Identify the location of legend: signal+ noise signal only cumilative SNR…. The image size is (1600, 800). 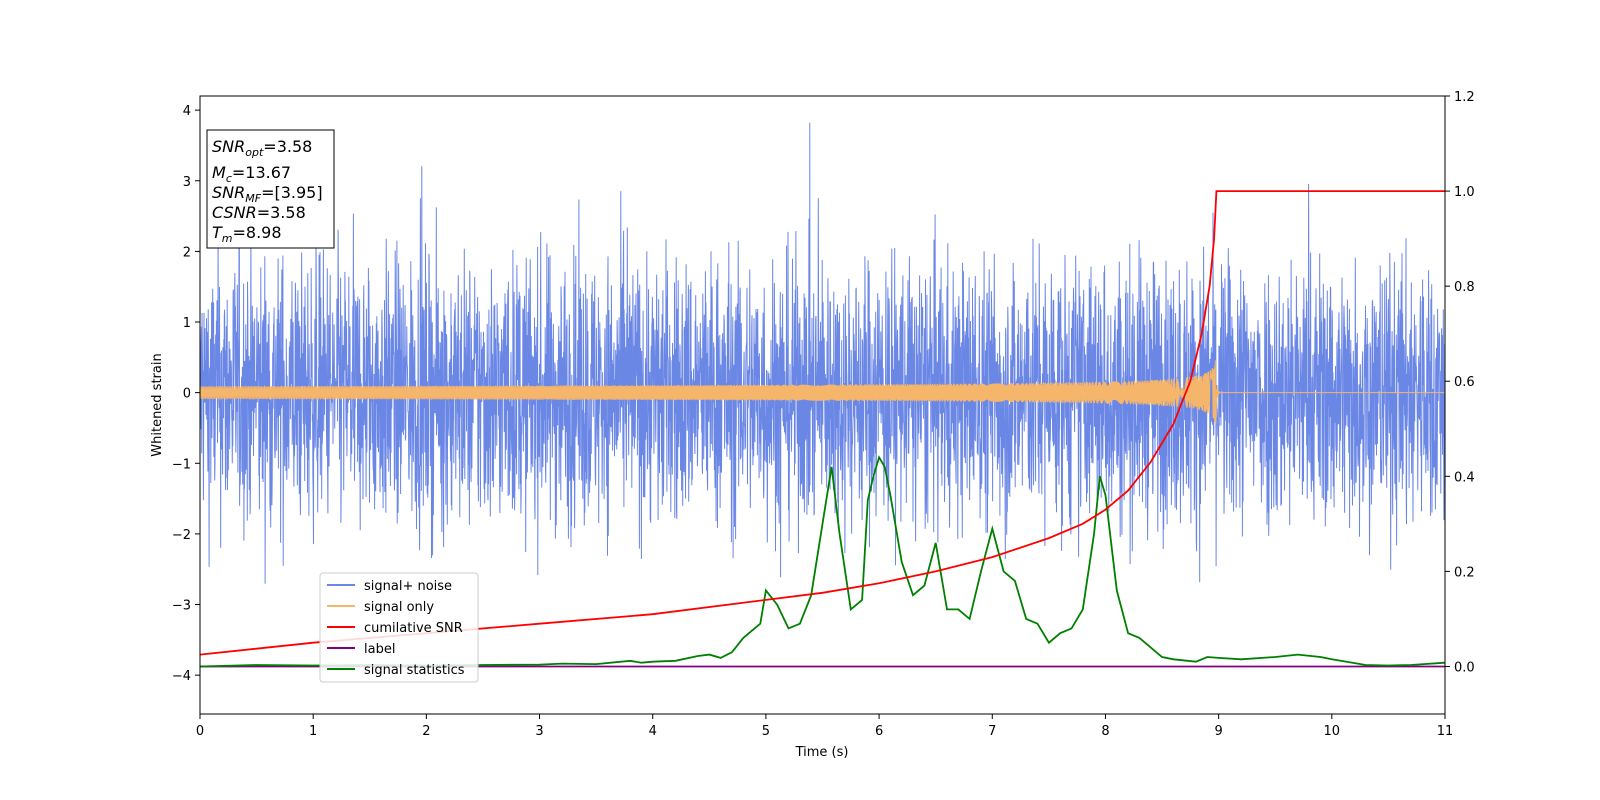
(399, 627).